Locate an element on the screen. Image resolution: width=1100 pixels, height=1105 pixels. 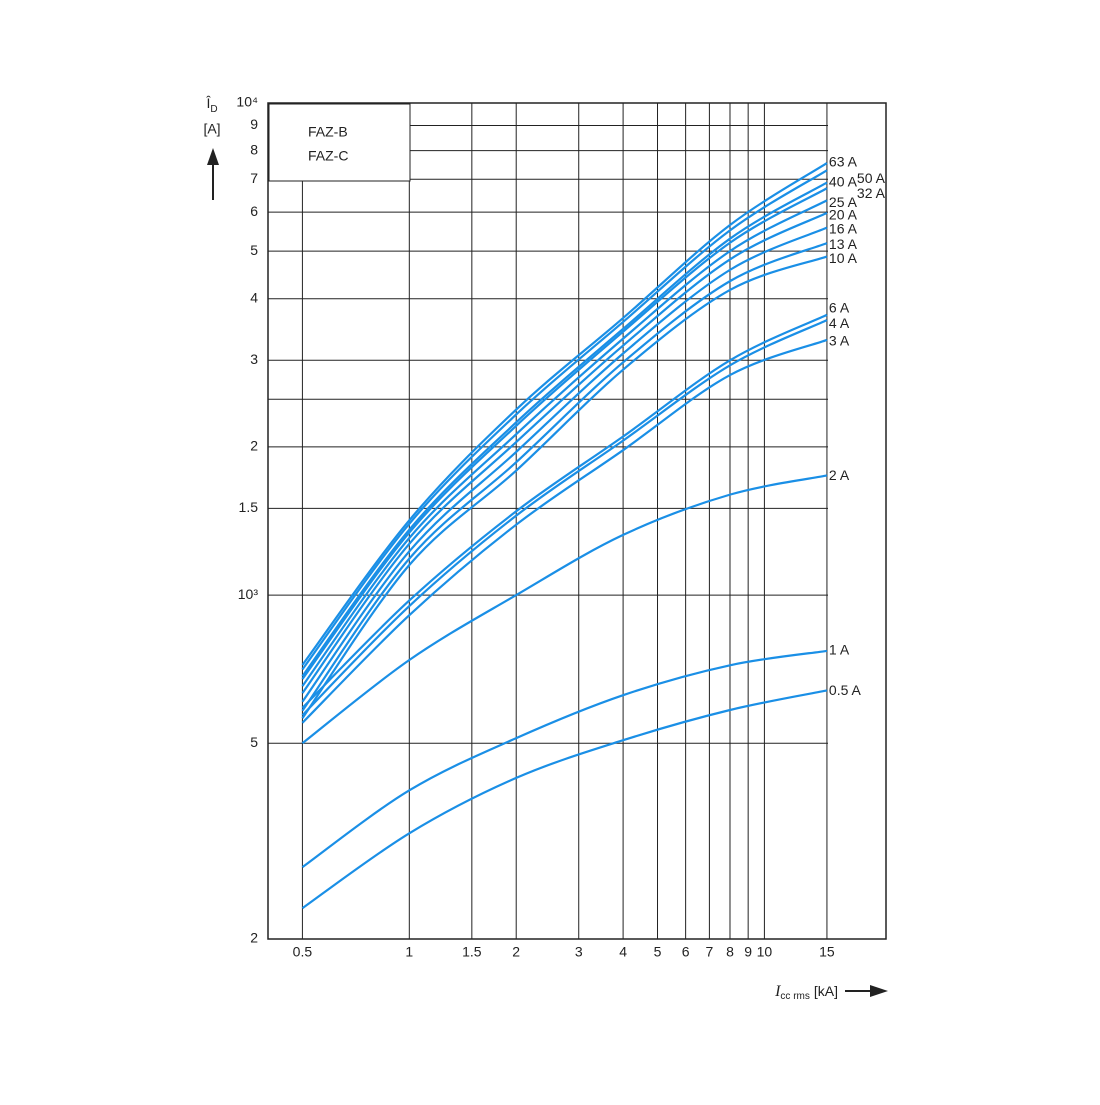
legend-text: FAZ-C is located at coordinates (328, 156).